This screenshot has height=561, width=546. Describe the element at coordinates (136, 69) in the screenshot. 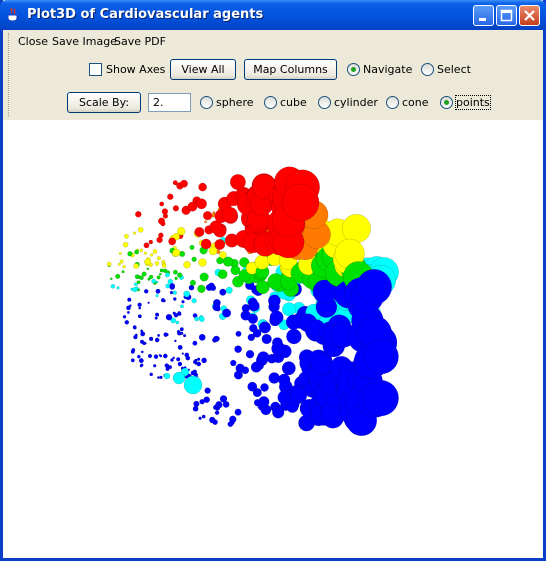

I see `show-axes-label: Show Axes` at that location.